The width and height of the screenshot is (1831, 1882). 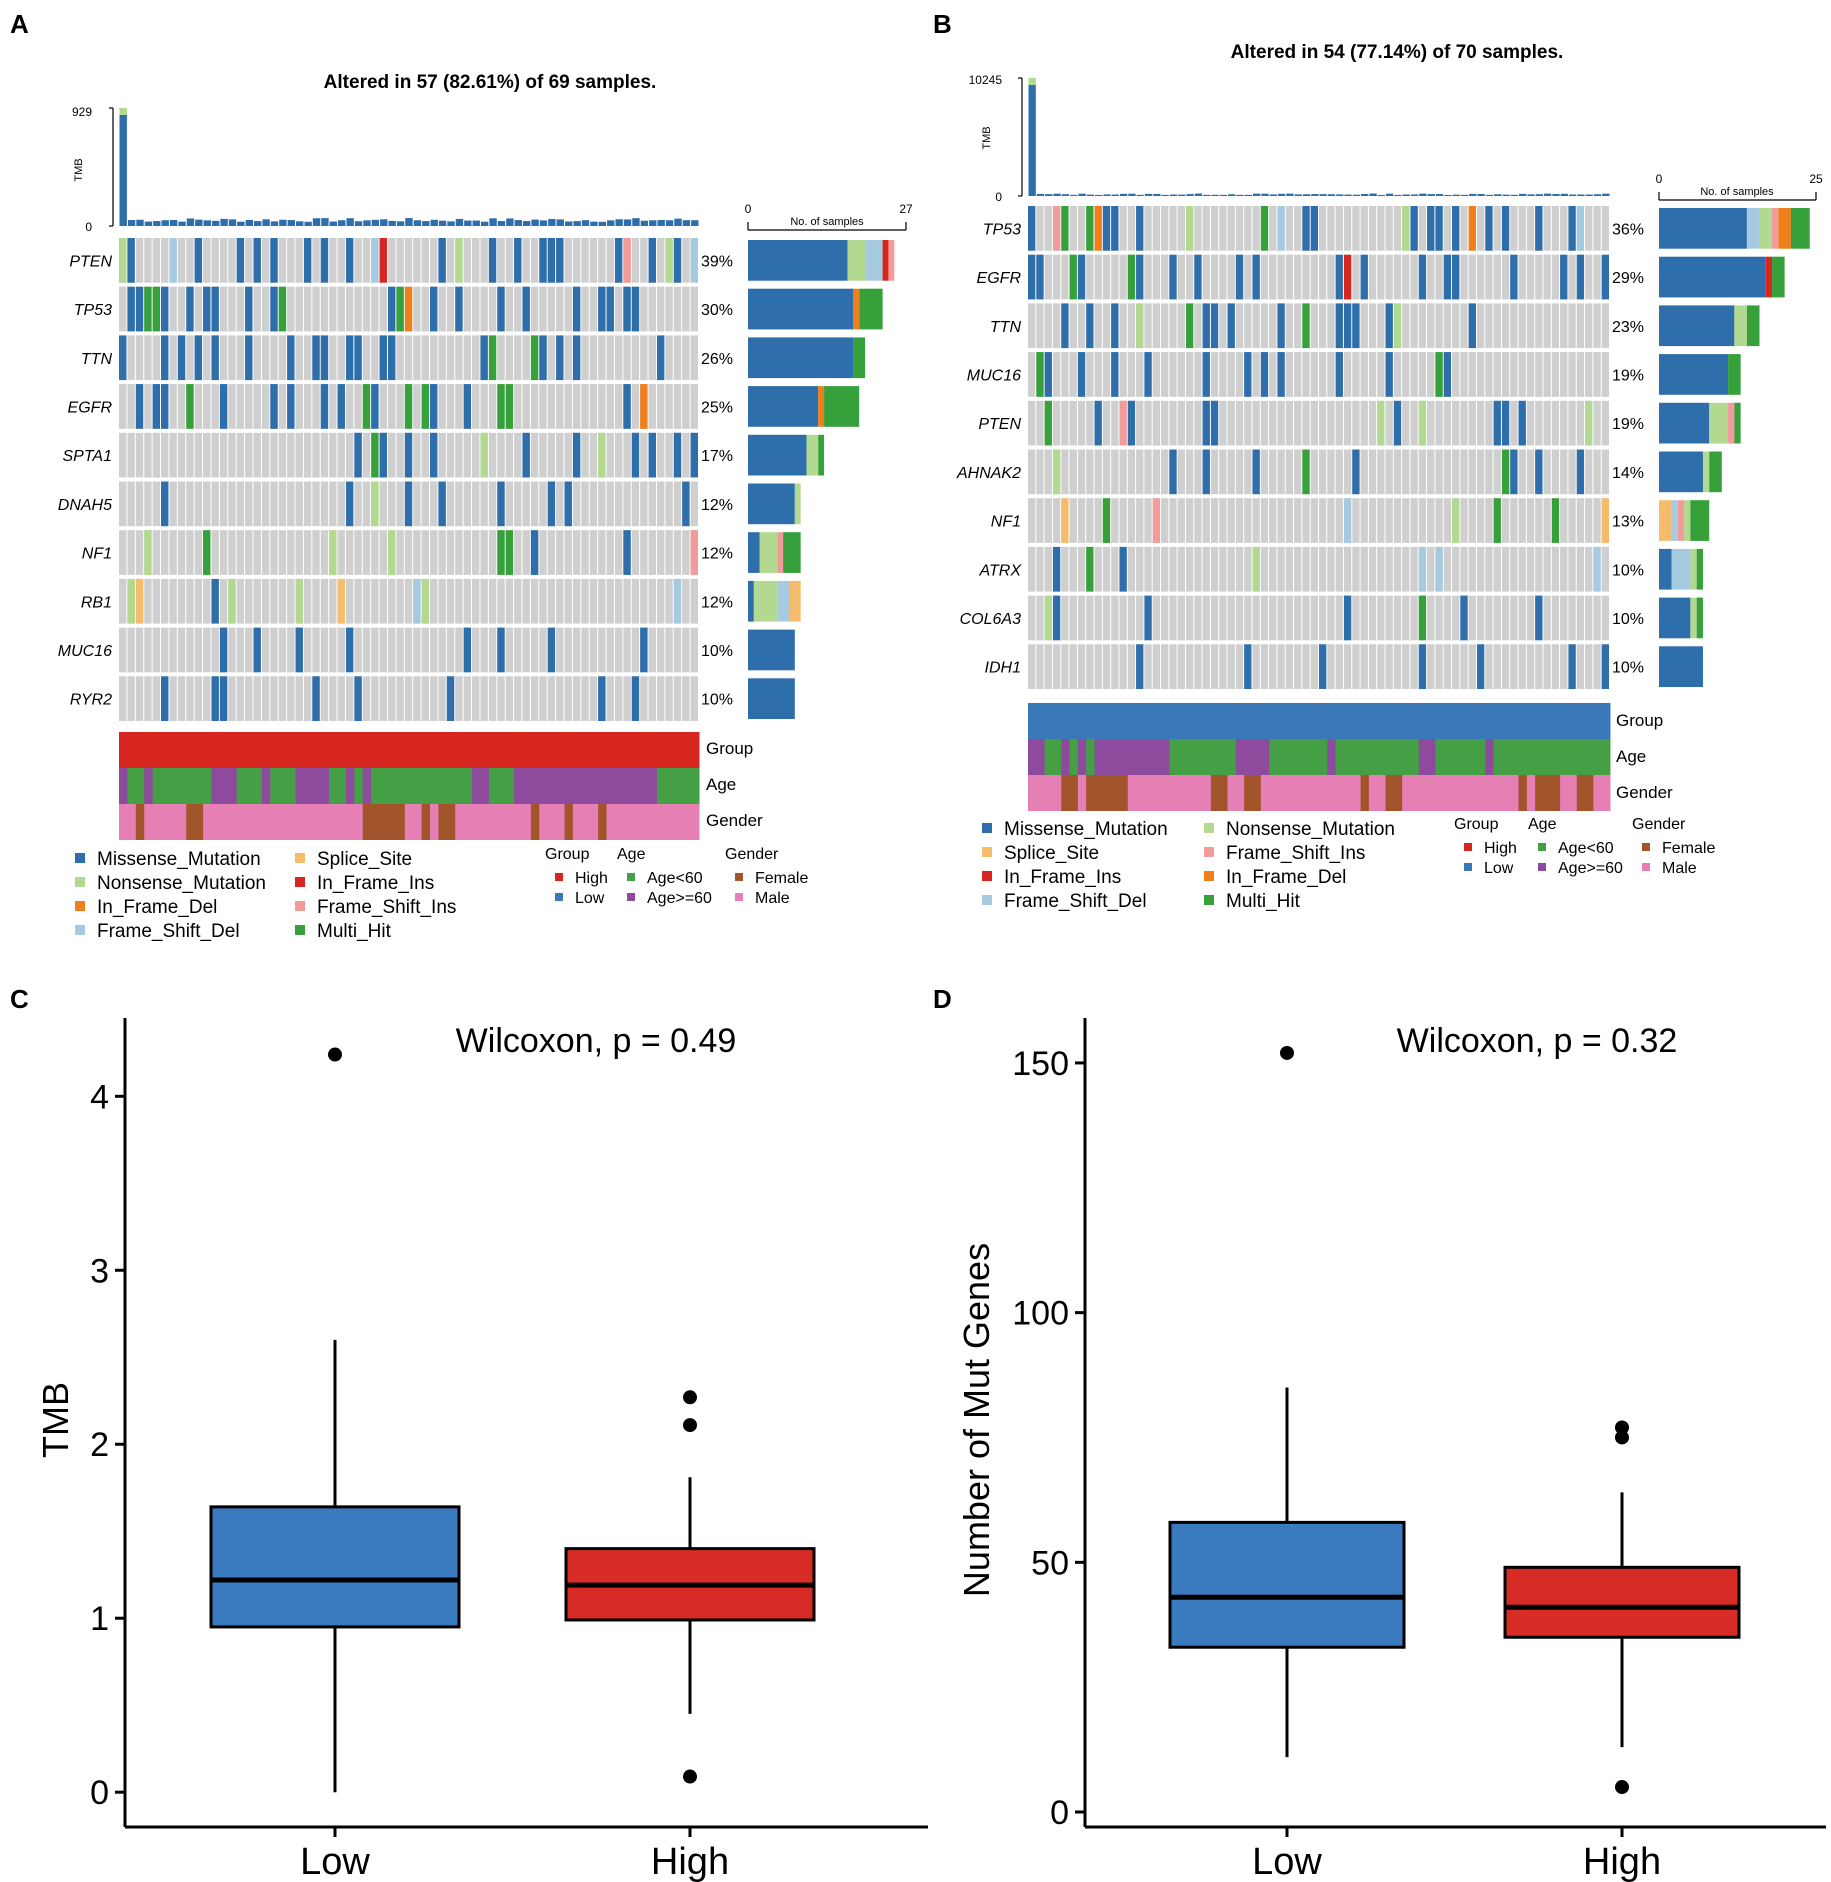 I want to click on gene-pct: 12%, so click(x=717, y=554).